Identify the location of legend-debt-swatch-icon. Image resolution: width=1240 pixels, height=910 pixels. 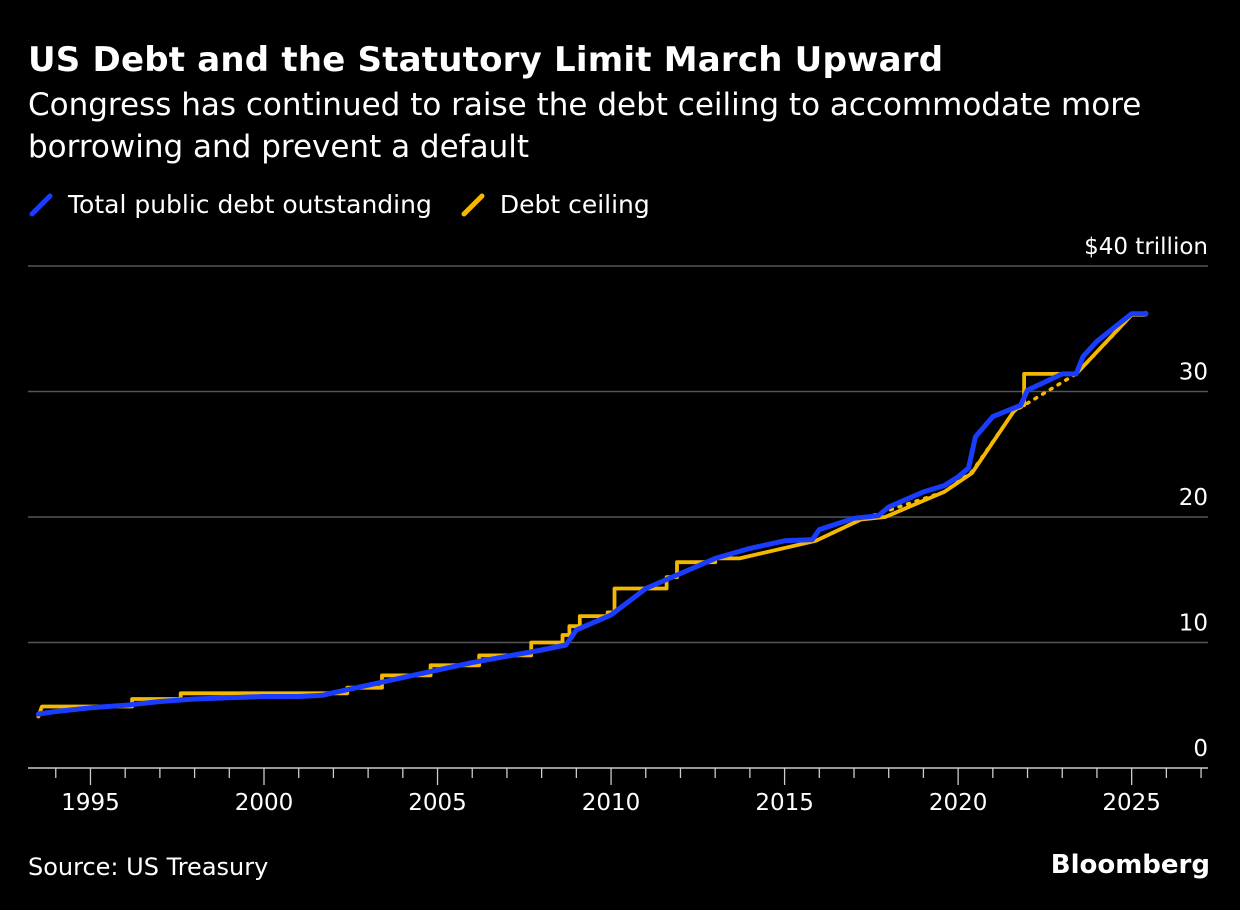
(41, 204).